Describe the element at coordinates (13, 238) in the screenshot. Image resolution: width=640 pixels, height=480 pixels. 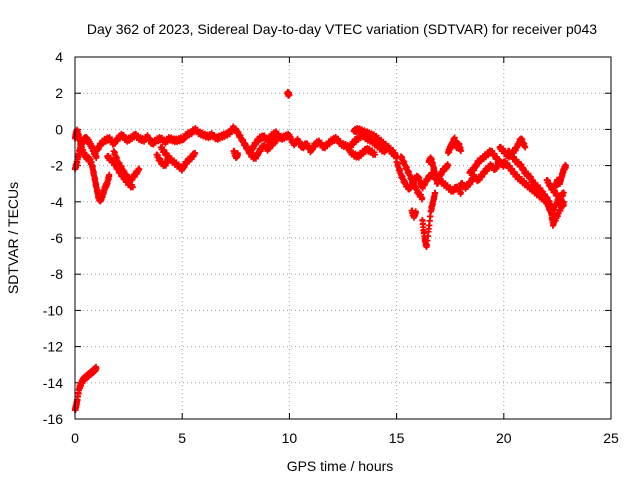
I see `y-axis-label: SDTVAR / TECUs` at that location.